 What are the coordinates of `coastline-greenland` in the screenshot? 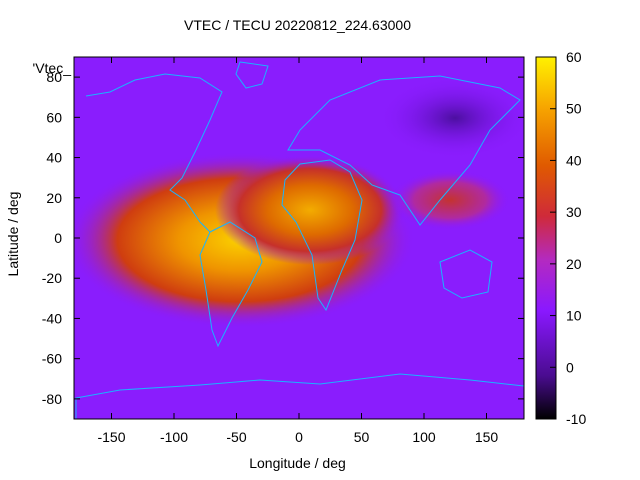 It's located at (252, 75).